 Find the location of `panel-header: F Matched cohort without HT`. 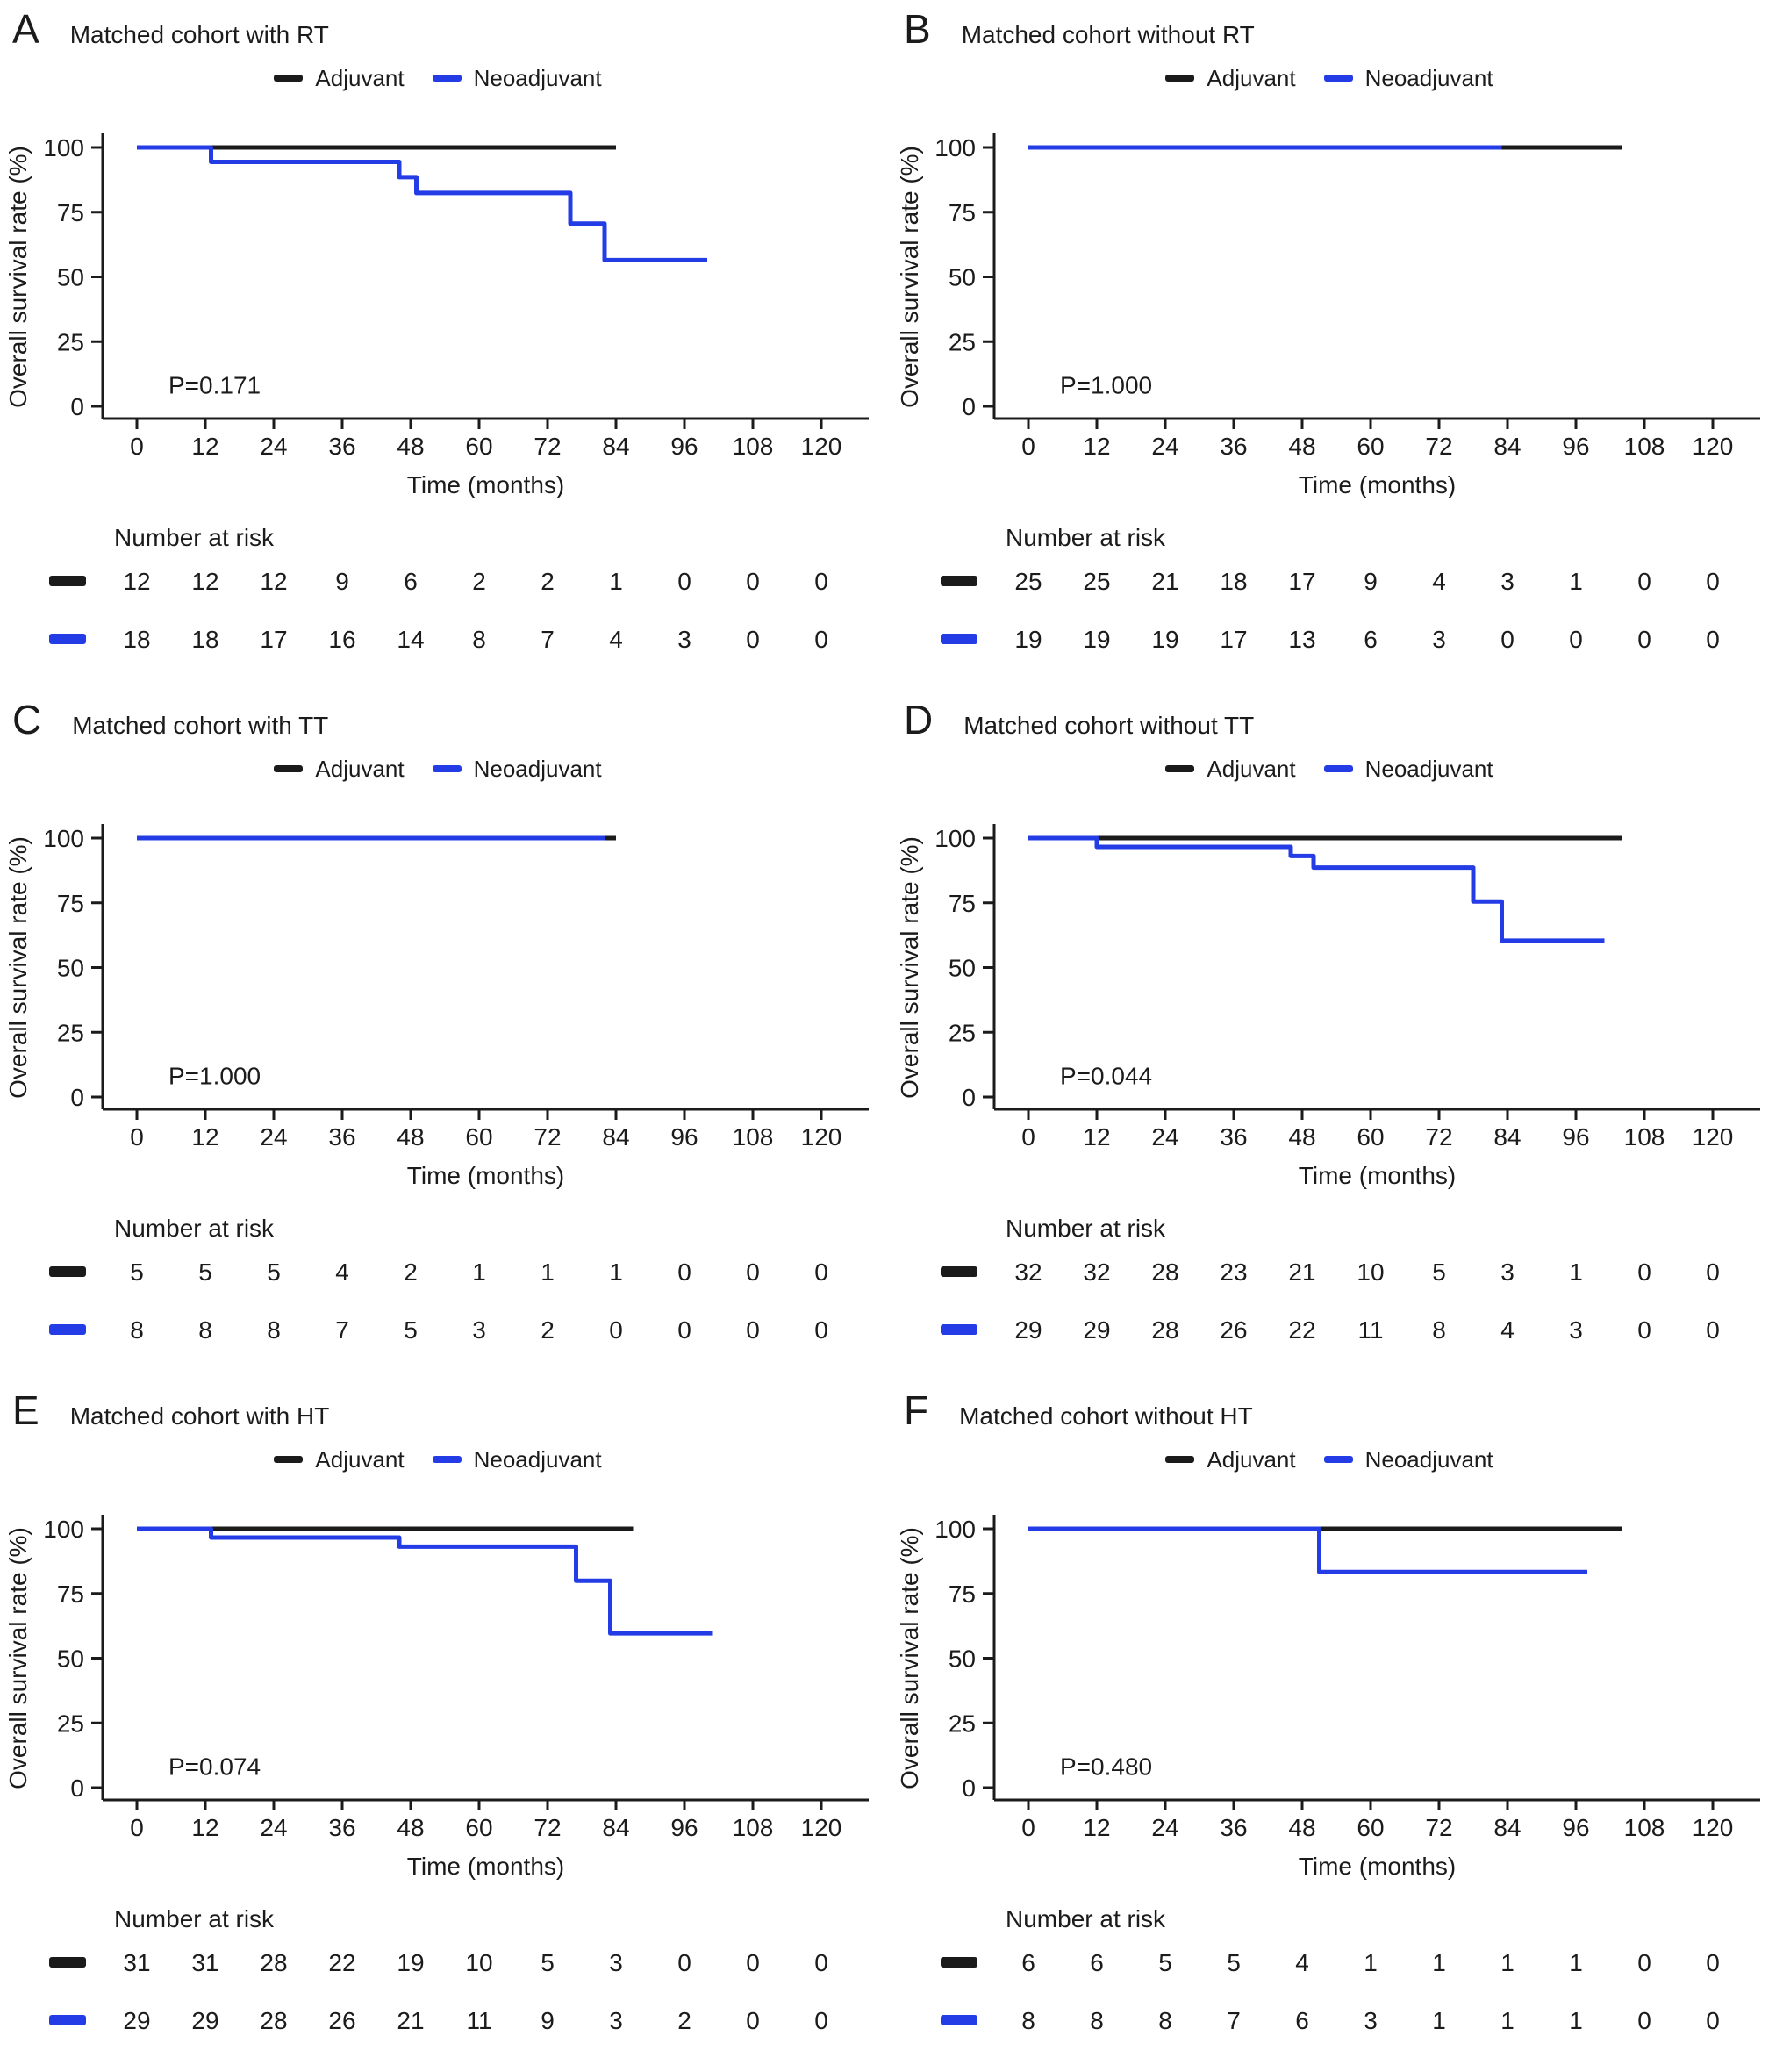

panel-header: F Matched cohort without HT is located at coordinates (1078, 1410).